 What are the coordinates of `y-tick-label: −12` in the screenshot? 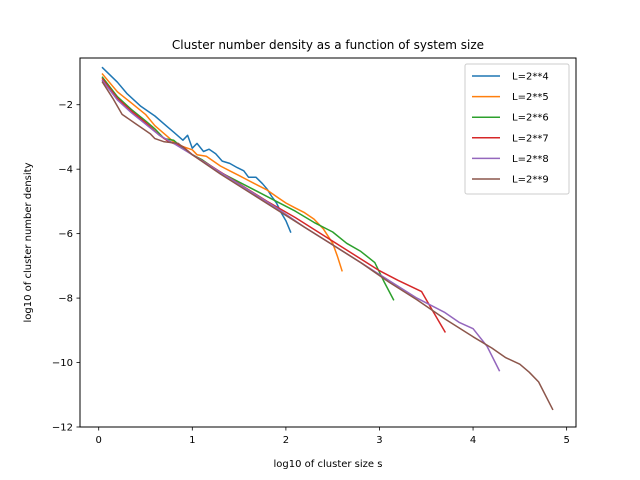 It's located at (62, 428).